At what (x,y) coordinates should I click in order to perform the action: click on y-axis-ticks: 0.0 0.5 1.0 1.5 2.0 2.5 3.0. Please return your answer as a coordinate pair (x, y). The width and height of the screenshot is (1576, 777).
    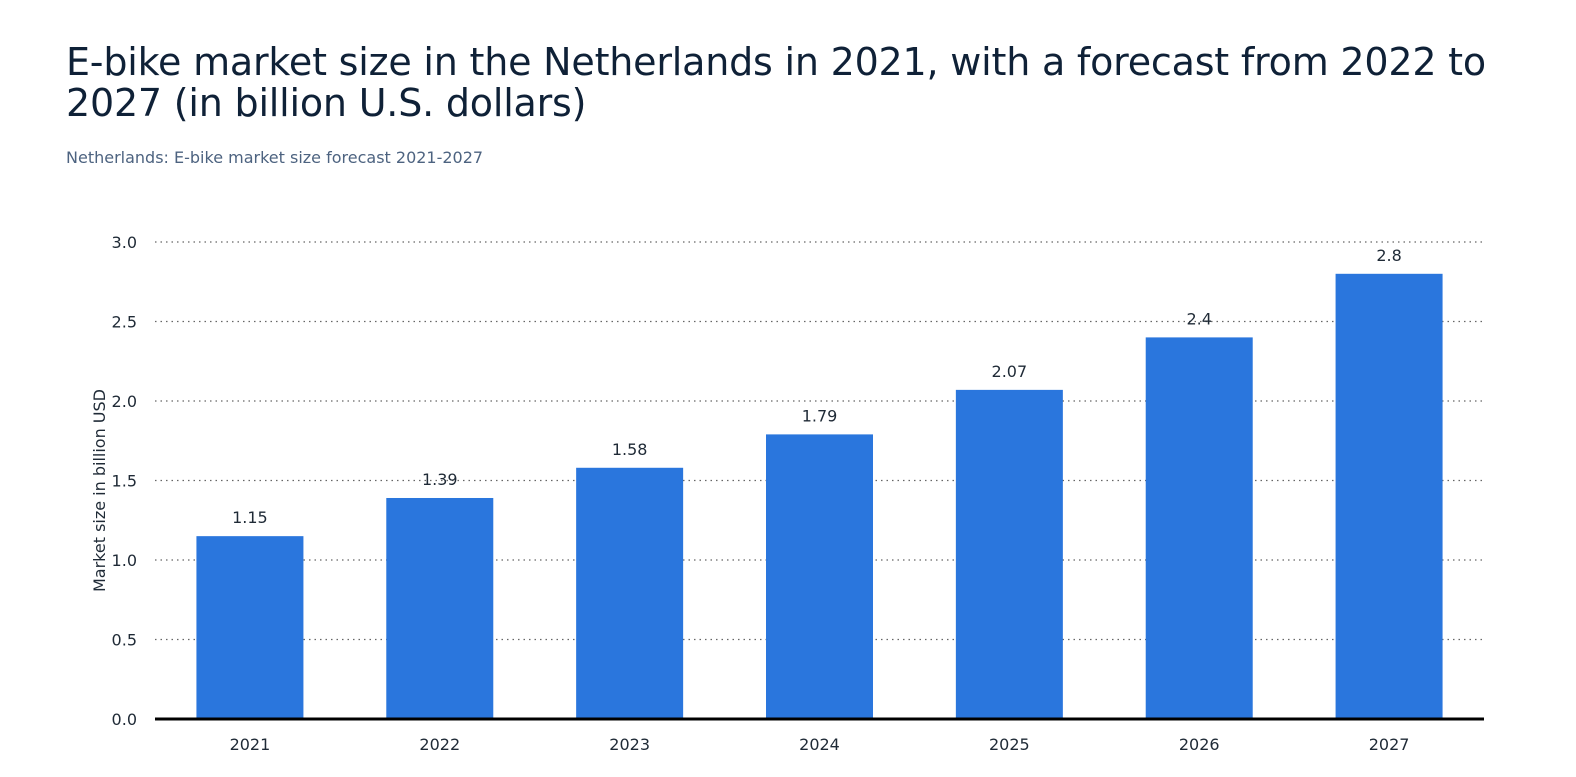
    Looking at the image, I should click on (124, 481).